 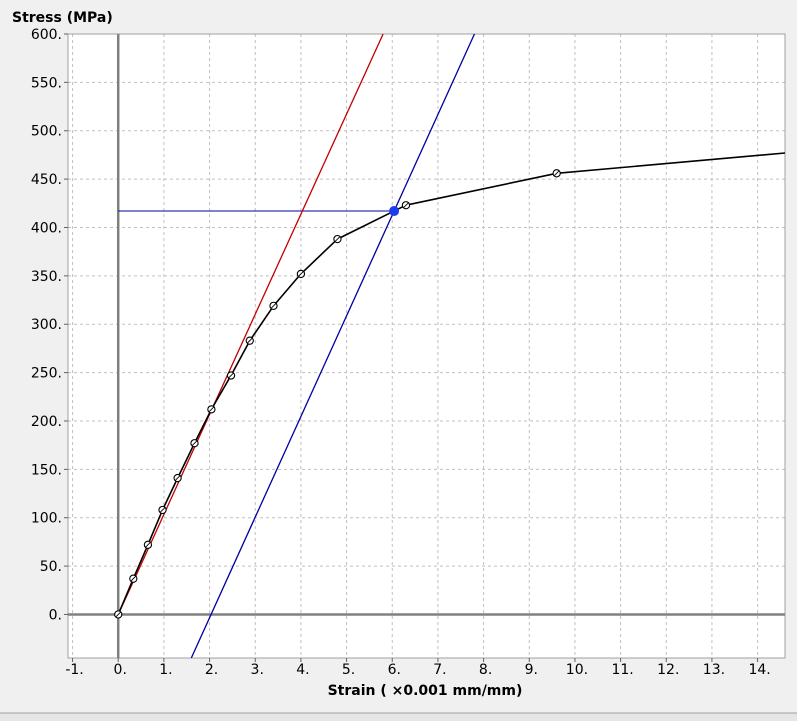 What do you see at coordinates (46, 83) in the screenshot?
I see `y-tick-label: 550.` at bounding box center [46, 83].